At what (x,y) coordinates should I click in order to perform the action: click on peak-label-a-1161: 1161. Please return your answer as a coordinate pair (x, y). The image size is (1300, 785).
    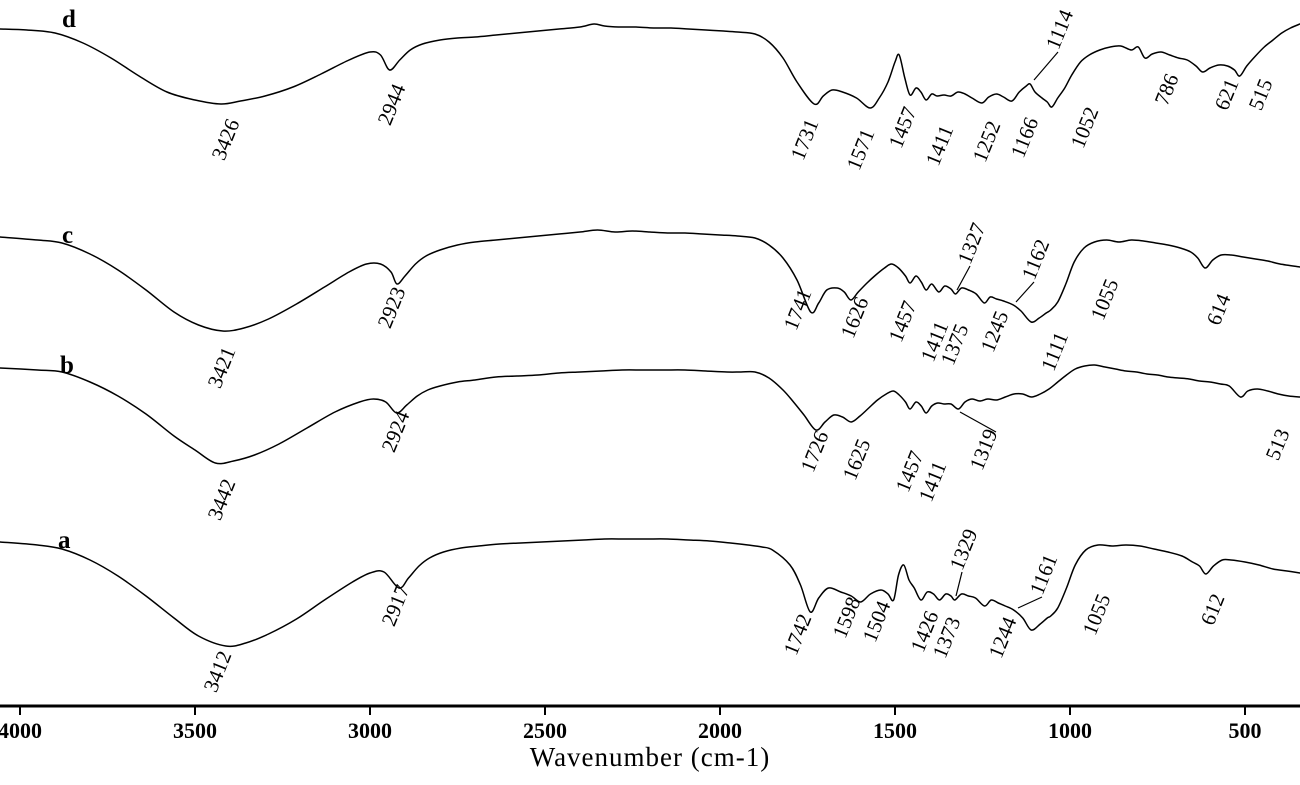
    Looking at the image, I should click on (1044, 574).